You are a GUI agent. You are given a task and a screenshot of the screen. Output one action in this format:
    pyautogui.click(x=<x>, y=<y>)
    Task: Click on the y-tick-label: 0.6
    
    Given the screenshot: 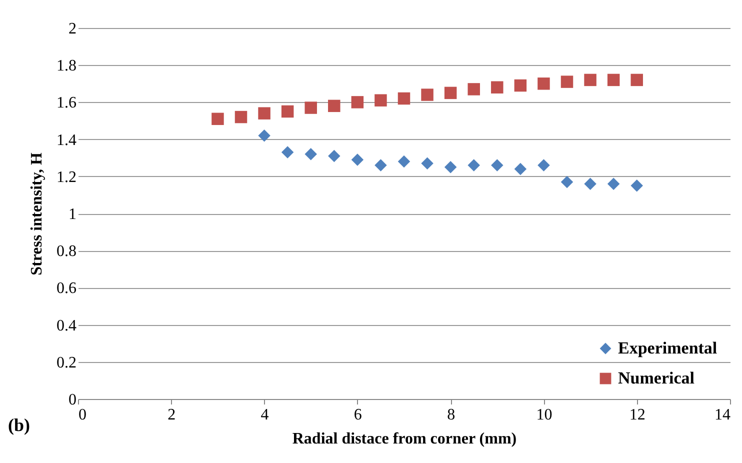 What is the action you would take?
    pyautogui.click(x=66, y=289)
    